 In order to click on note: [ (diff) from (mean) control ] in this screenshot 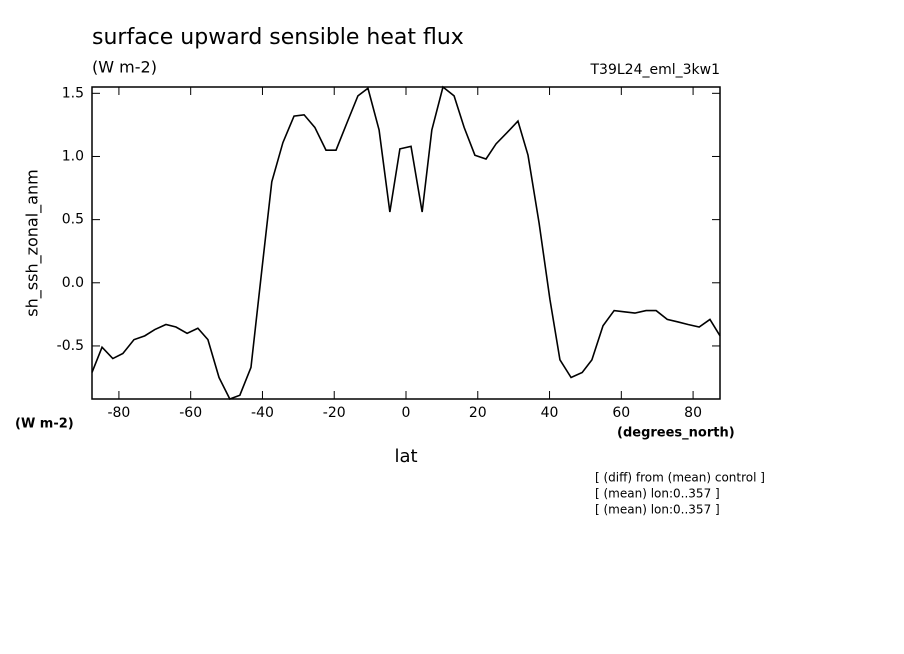, I will do `click(680, 478)`.